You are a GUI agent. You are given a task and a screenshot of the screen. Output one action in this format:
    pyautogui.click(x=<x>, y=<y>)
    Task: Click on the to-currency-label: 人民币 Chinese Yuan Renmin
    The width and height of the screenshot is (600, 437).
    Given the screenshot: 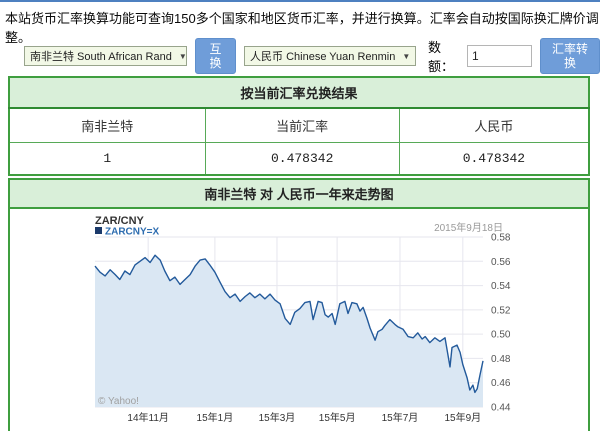 What is the action you would take?
    pyautogui.click(x=323, y=57)
    